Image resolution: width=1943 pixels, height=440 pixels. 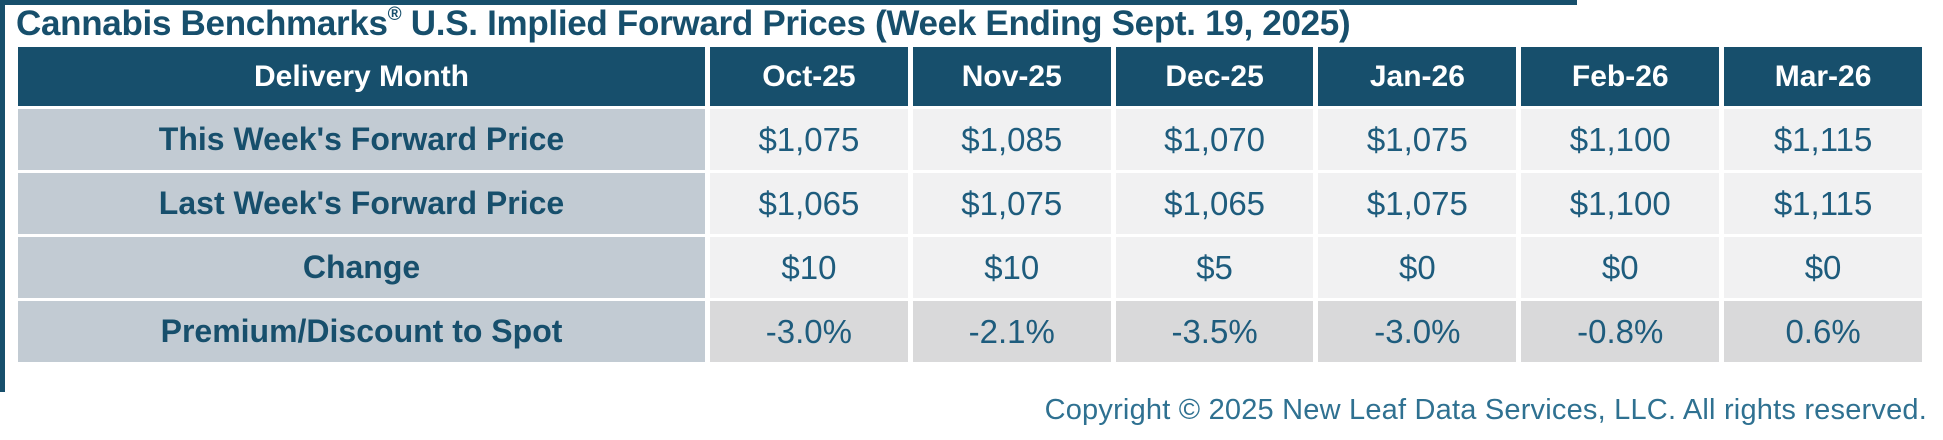 What do you see at coordinates (1214, 203) in the screenshot?
I see `cell-last-week-dec-25: $1,065` at bounding box center [1214, 203].